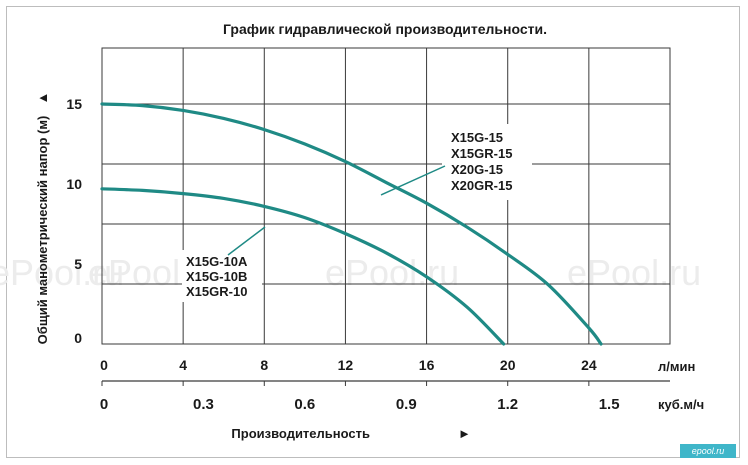  I want to click on y-tick-label: 10, so click(74, 184).